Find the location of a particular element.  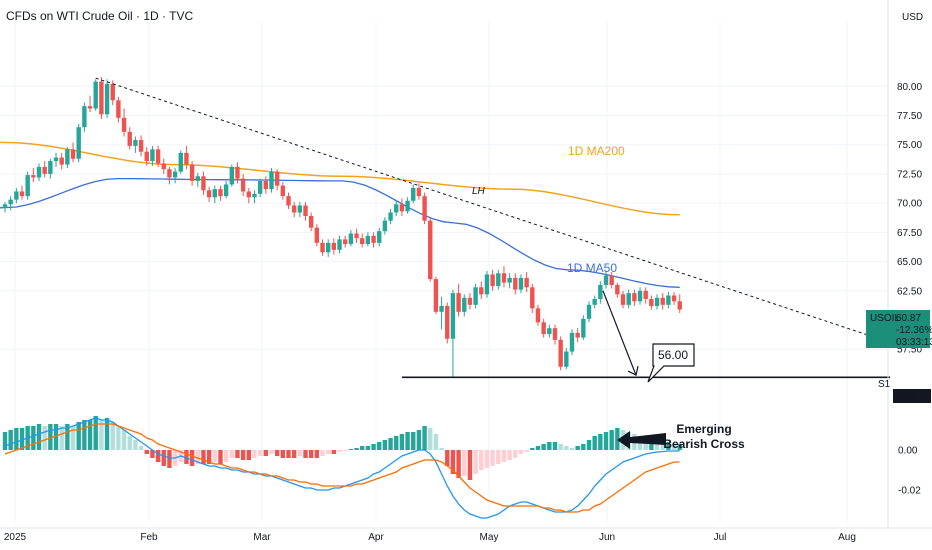

price-tick-label: 65.00 is located at coordinates (909, 262).